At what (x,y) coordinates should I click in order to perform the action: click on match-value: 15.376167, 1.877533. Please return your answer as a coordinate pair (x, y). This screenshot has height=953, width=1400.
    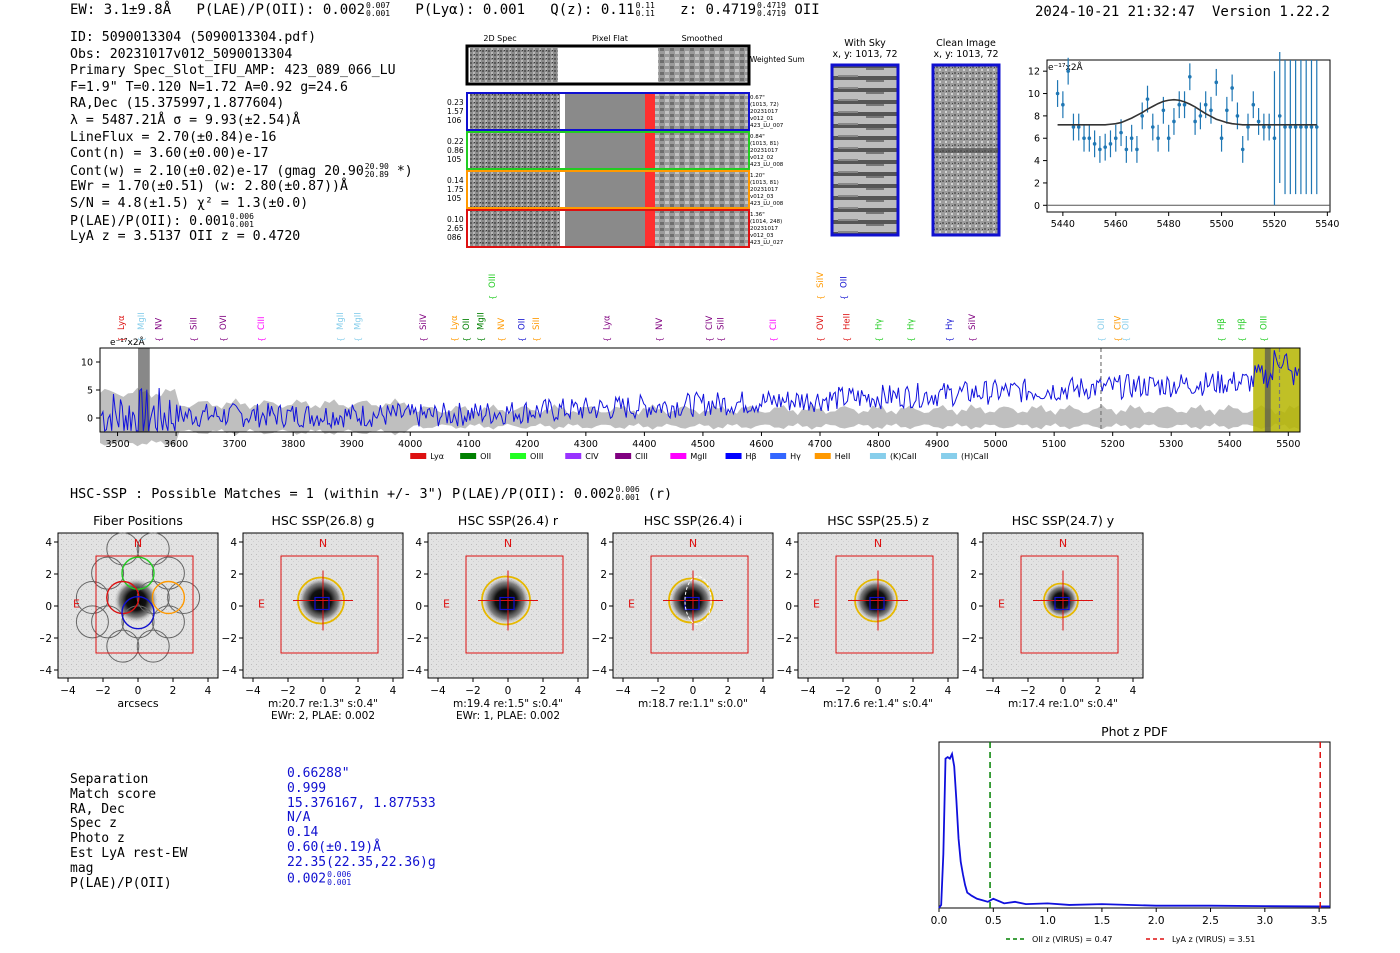
    Looking at the image, I should click on (361, 804).